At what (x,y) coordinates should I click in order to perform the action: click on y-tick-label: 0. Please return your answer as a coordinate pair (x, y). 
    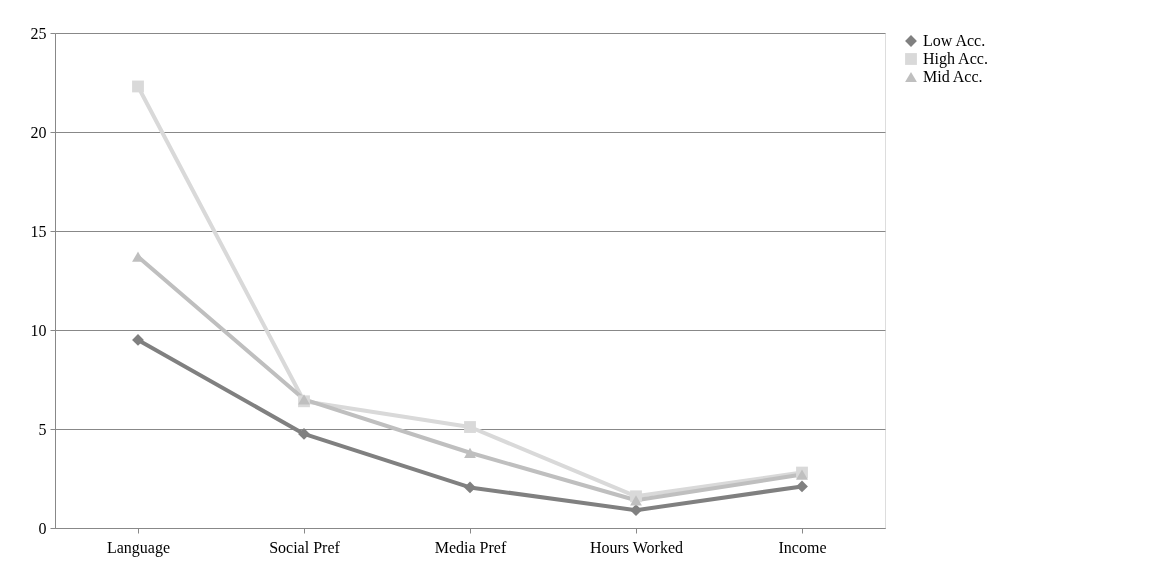
    Looking at the image, I should click on (42, 528).